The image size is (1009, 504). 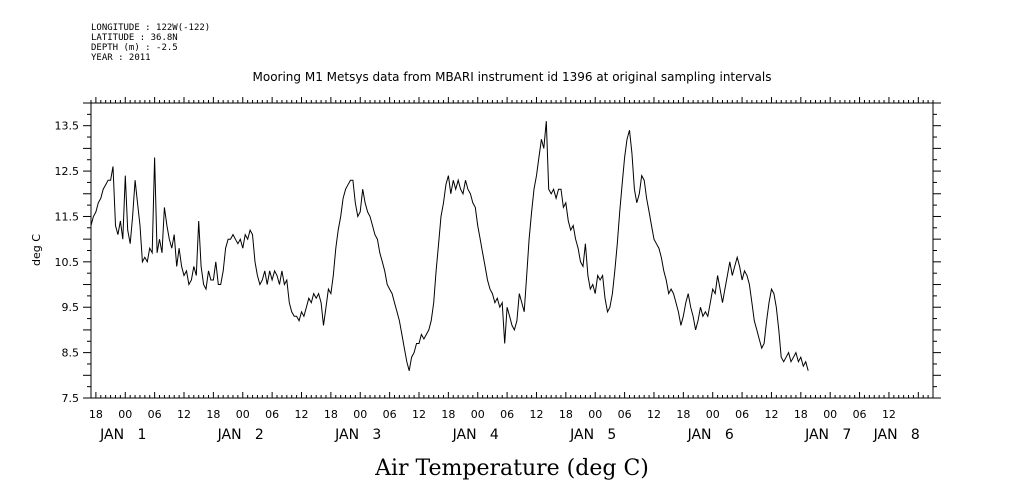 I want to click on day-label: JAN 5, so click(x=592, y=435).